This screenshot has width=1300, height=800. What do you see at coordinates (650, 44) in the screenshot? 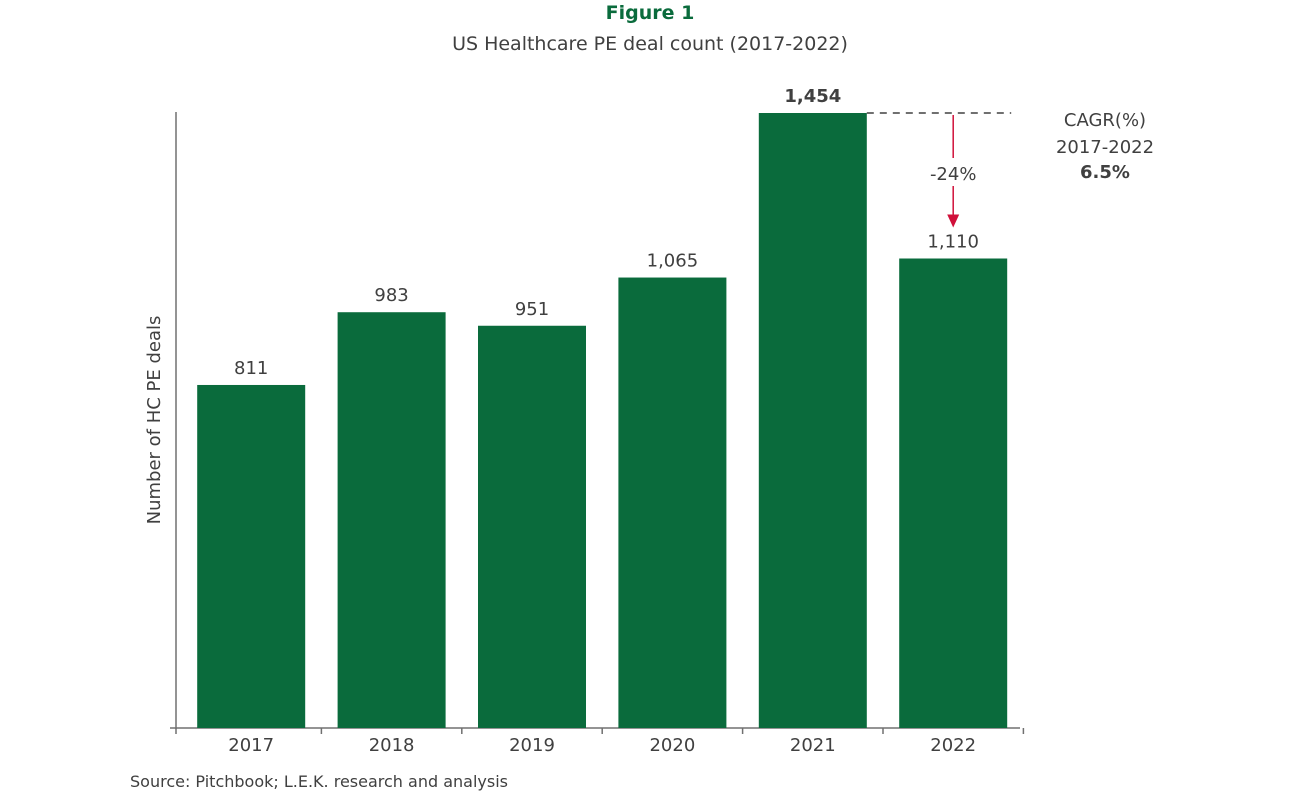
I see `chart-subtitle: US Healthcare PE deal count (2017-2022)` at bounding box center [650, 44].